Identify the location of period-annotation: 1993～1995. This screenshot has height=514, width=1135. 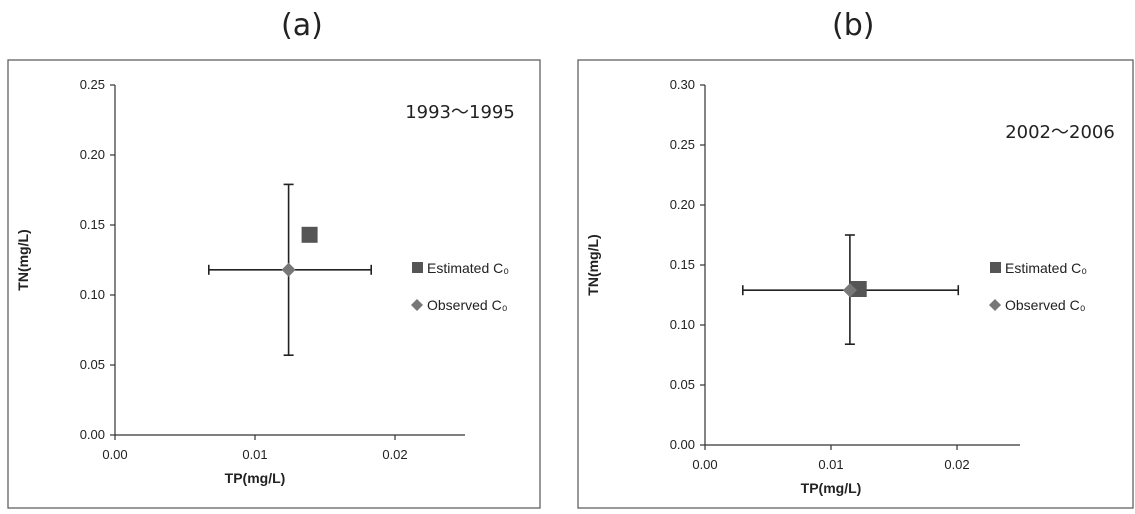
(460, 112).